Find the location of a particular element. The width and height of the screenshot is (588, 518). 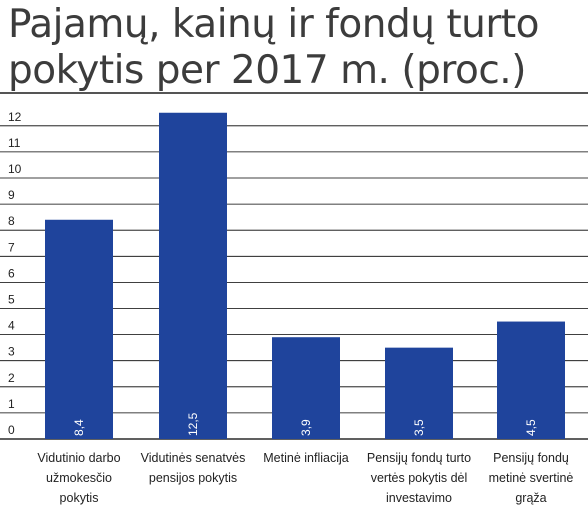

data-label: 12,5 is located at coordinates (193, 424).